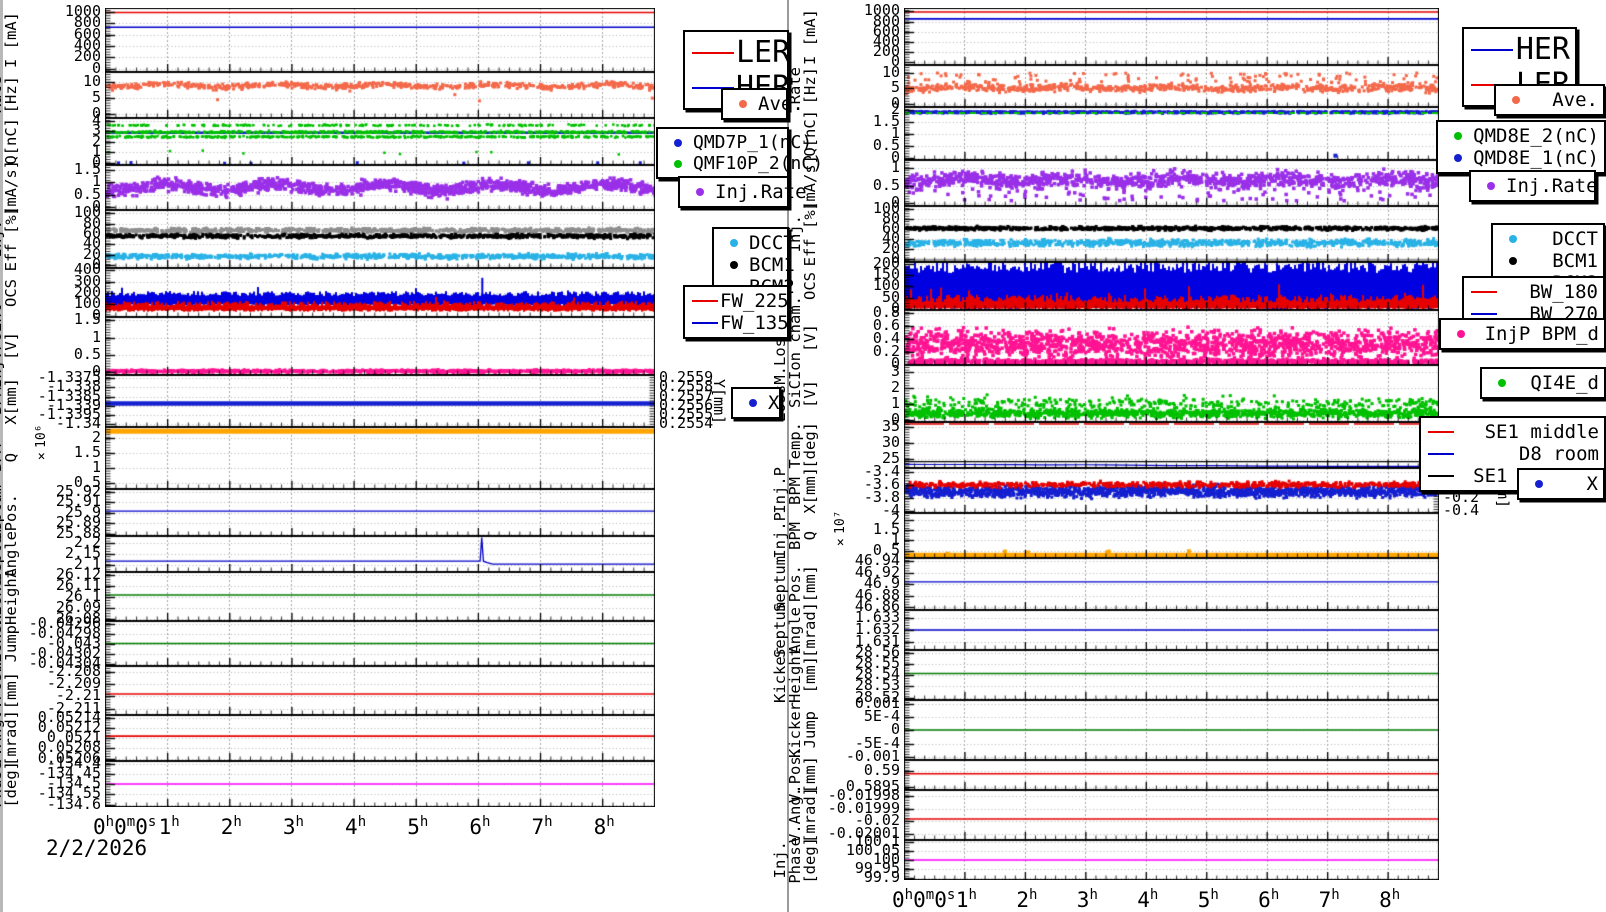 The height and width of the screenshot is (912, 1606). What do you see at coordinates (1171, 490) in the screenshot?
I see `right-bpm-x-plot` at bounding box center [1171, 490].